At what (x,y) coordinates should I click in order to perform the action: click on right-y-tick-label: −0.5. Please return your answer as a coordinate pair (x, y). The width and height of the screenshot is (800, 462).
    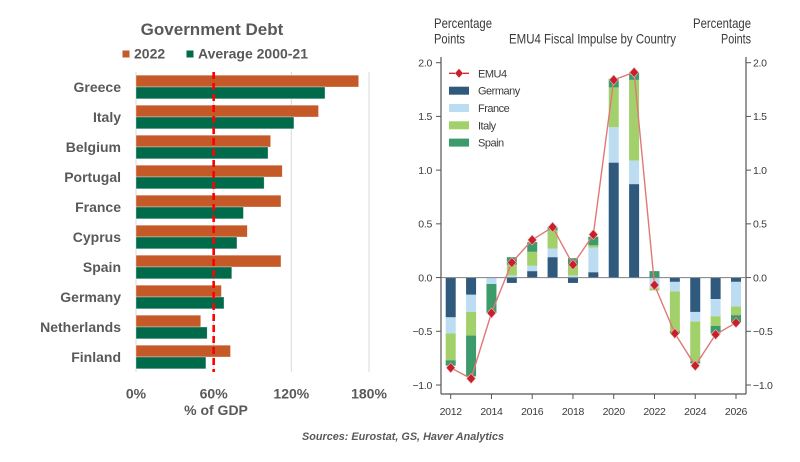
    Looking at the image, I should click on (763, 332).